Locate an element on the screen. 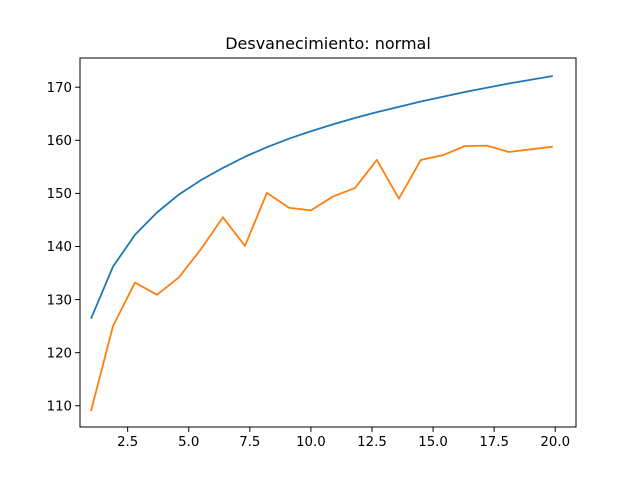 This screenshot has width=640, height=480. x-tick-label: 20.0 is located at coordinates (555, 442).